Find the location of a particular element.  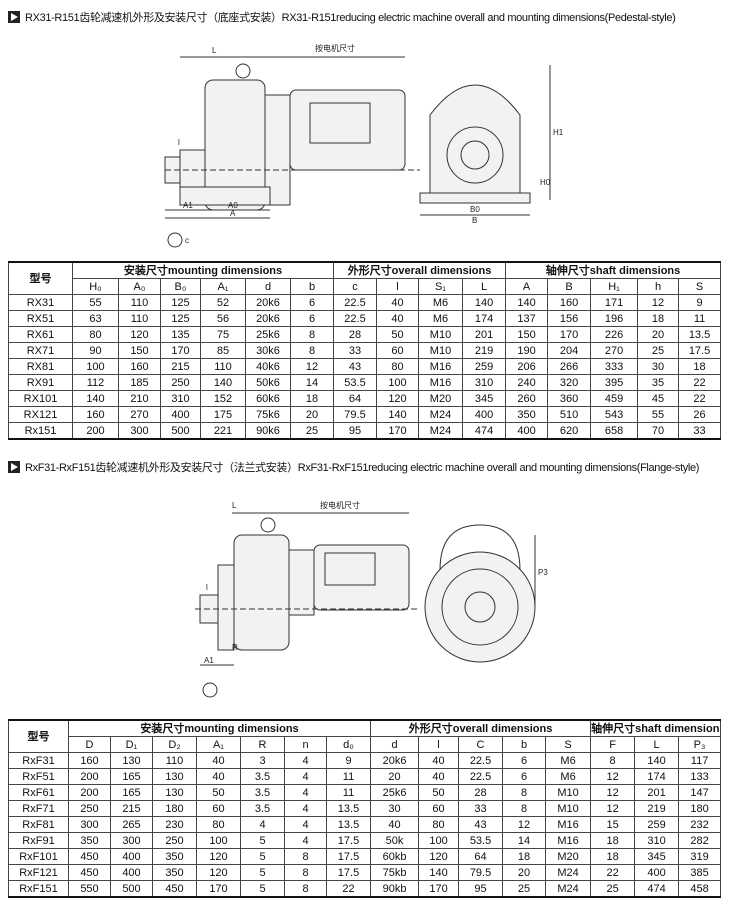

cell: 135 is located at coordinates (180, 334).